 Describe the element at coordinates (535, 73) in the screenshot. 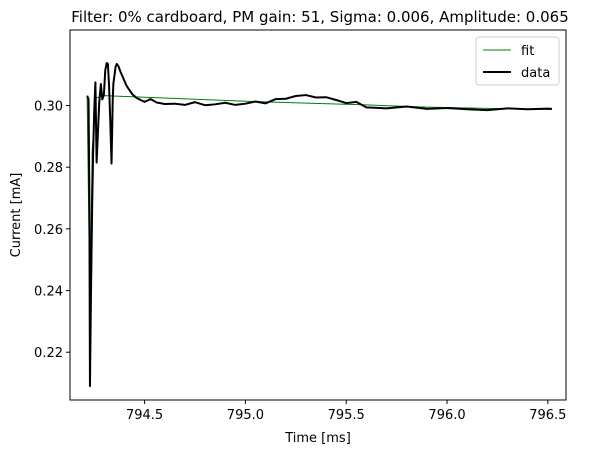

I see `legend-data-label: data` at that location.